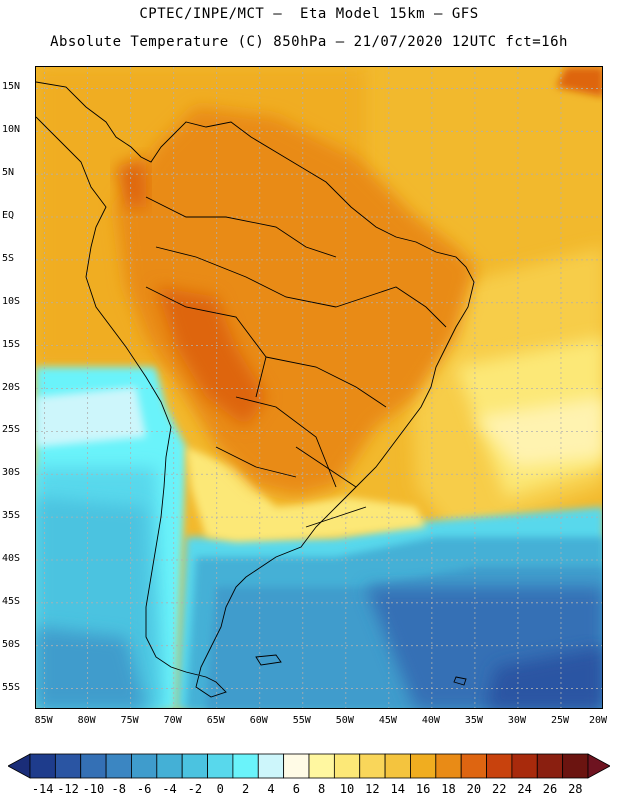 The width and height of the screenshot is (618, 800). What do you see at coordinates (11, 473) in the screenshot?
I see `latitude-tick-label: 30S` at bounding box center [11, 473].